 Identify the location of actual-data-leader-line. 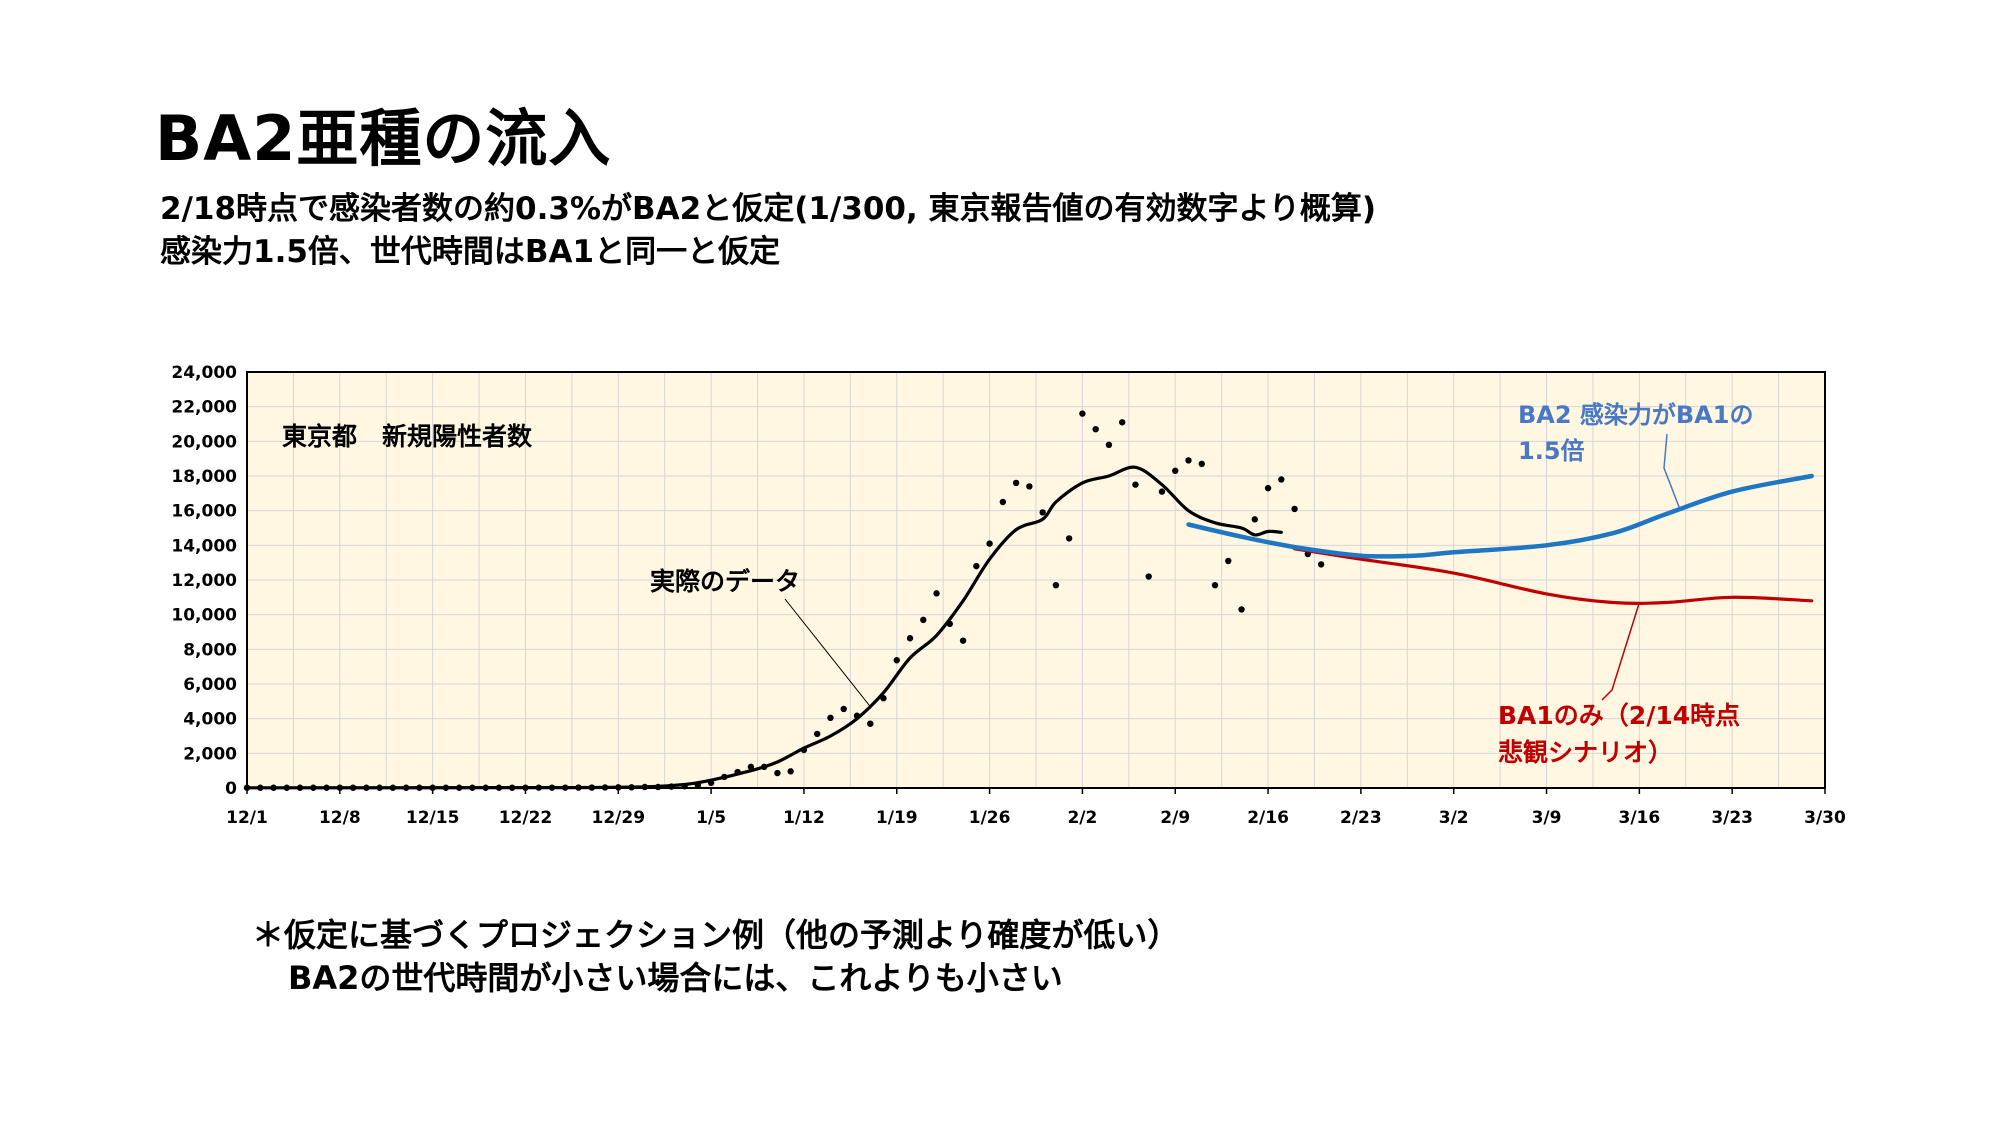
(827, 652).